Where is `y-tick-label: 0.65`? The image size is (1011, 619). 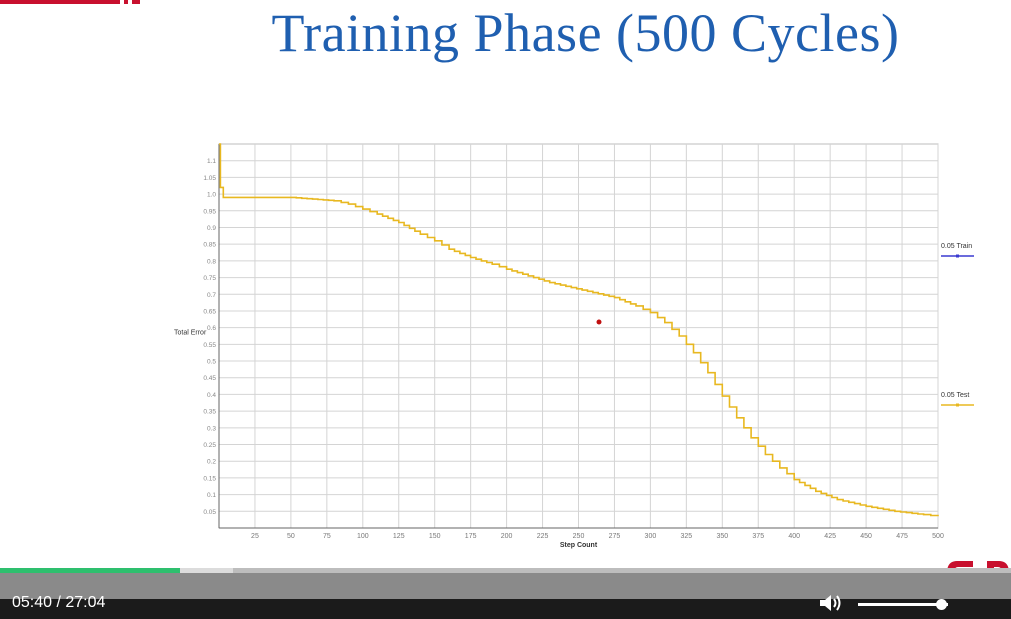
y-tick-label: 0.65 is located at coordinates (209, 311).